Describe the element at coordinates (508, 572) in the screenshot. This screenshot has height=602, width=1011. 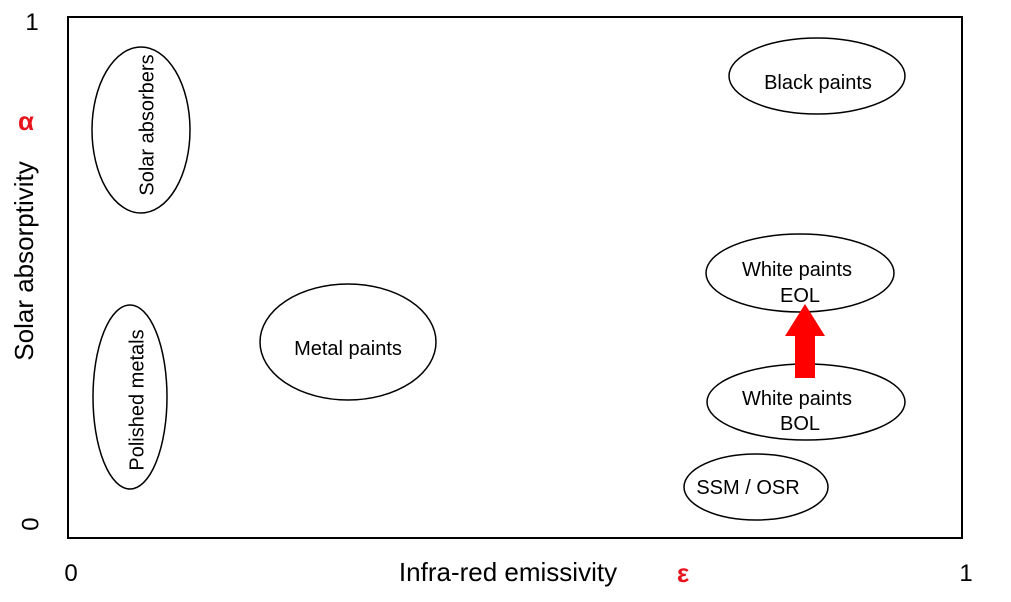
I see `x-axis-title: Infra-red emissivity` at that location.